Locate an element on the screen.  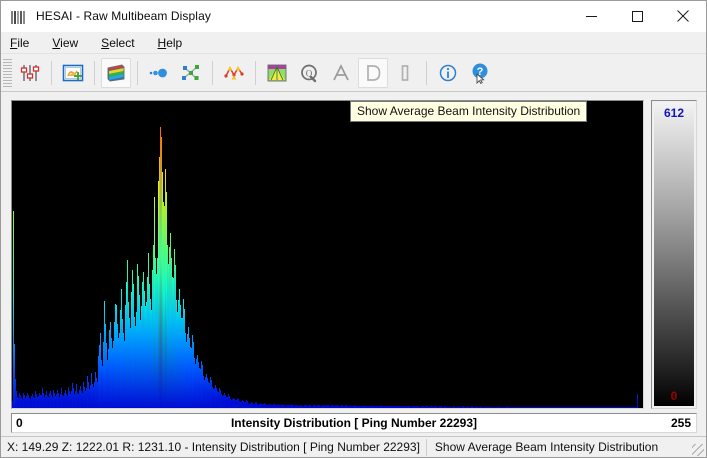
minimize-button is located at coordinates (591, 16).